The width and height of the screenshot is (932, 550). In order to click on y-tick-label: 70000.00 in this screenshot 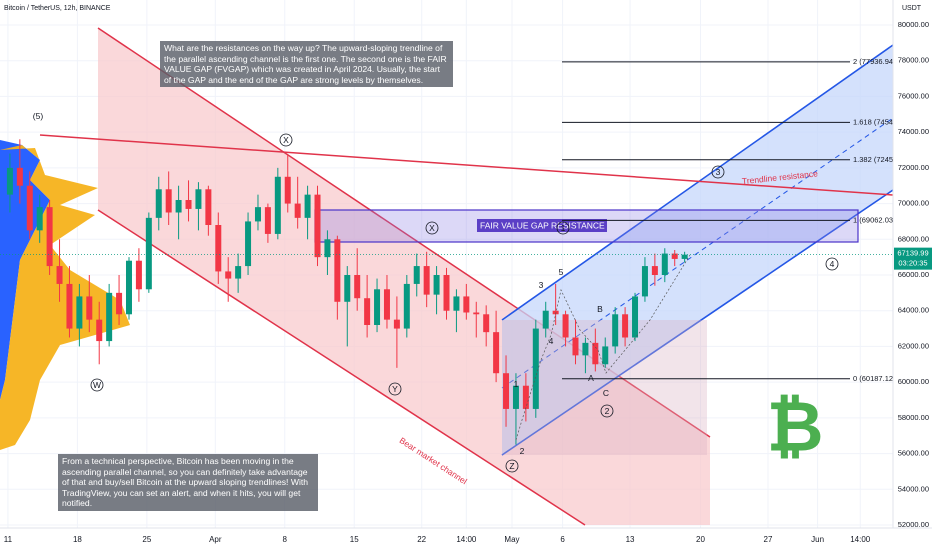, I will do `click(913, 203)`.